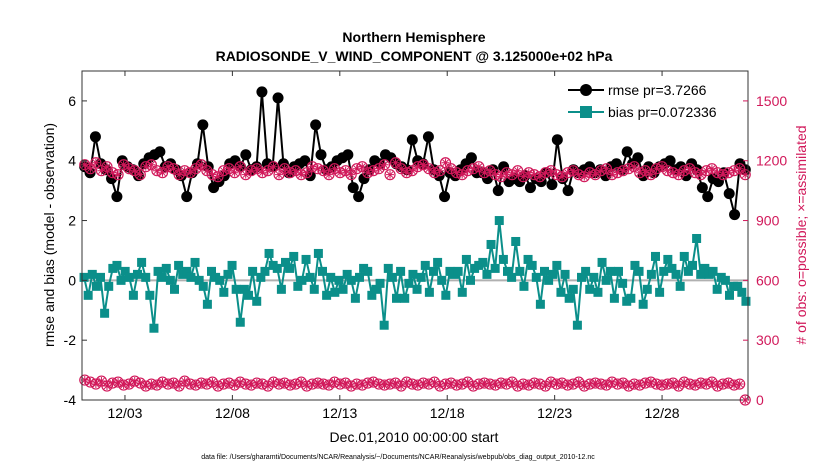  What do you see at coordinates (413, 37) in the screenshot?
I see `chart-title: Northern Hemisphere` at bounding box center [413, 37].